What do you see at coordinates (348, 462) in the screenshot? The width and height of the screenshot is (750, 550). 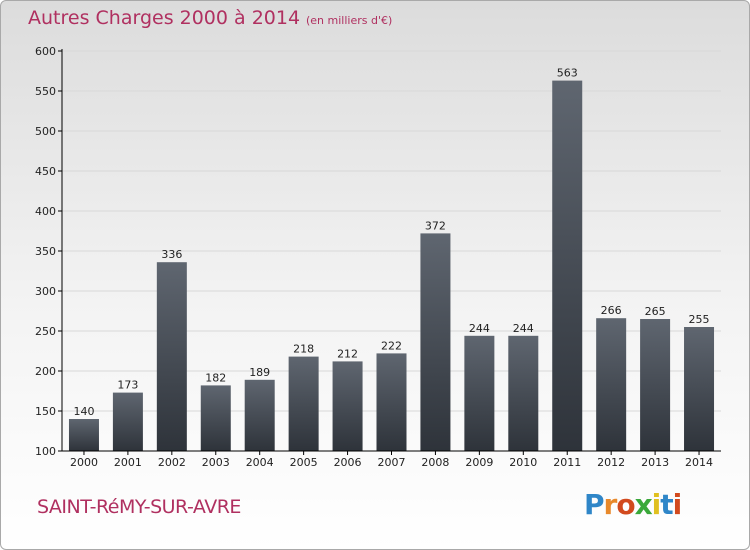 I see `x-tick-label: 2006` at bounding box center [348, 462].